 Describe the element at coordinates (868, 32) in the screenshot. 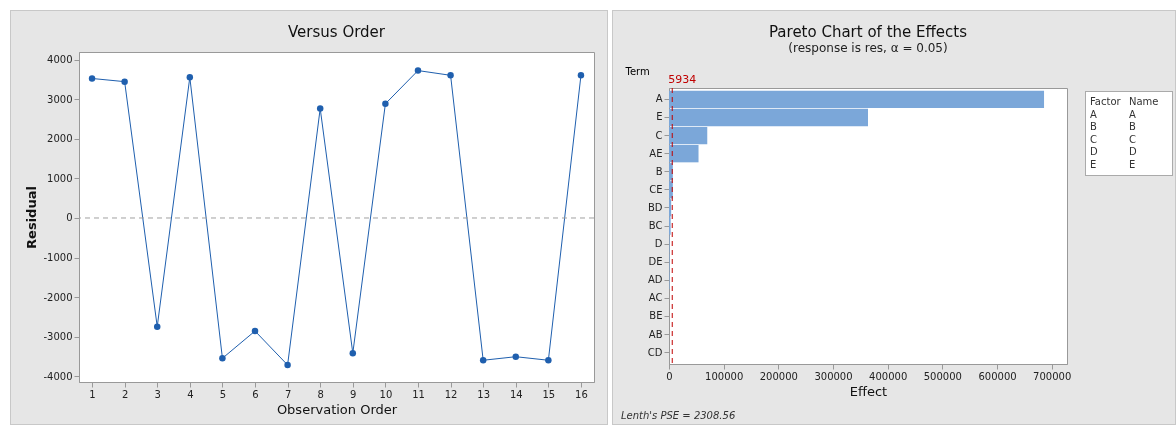

I see `chart-title: Pareto Chart of the Effects` at that location.